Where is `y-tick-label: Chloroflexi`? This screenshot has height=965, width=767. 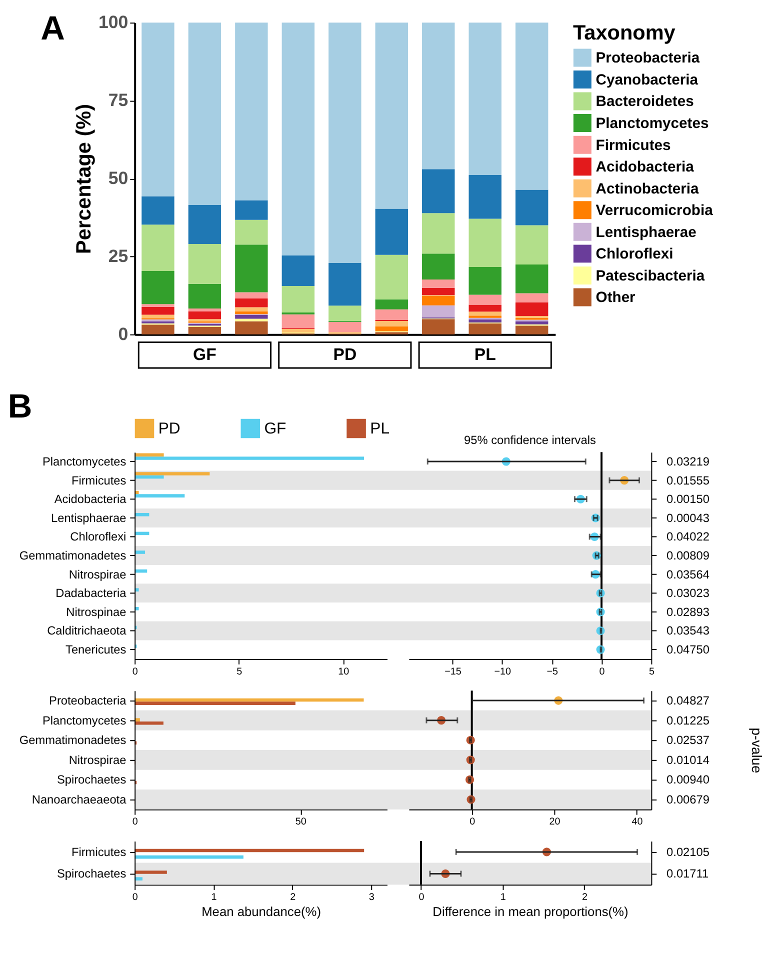
y-tick-label: Chloroflexi is located at coordinates (98, 537).